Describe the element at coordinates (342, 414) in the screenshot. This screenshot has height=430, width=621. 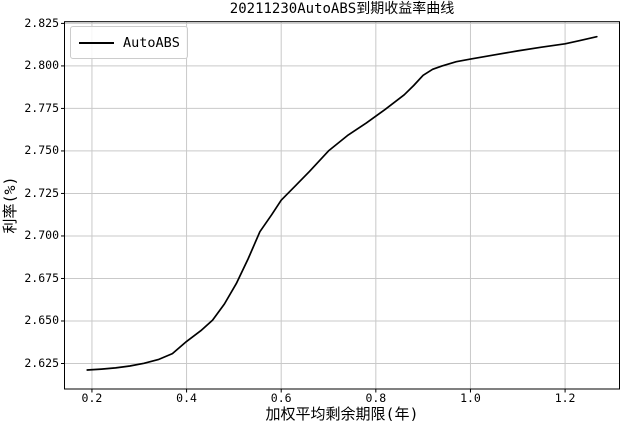
I see `x-axis-label: 加权平均剩余期限(年)` at that location.